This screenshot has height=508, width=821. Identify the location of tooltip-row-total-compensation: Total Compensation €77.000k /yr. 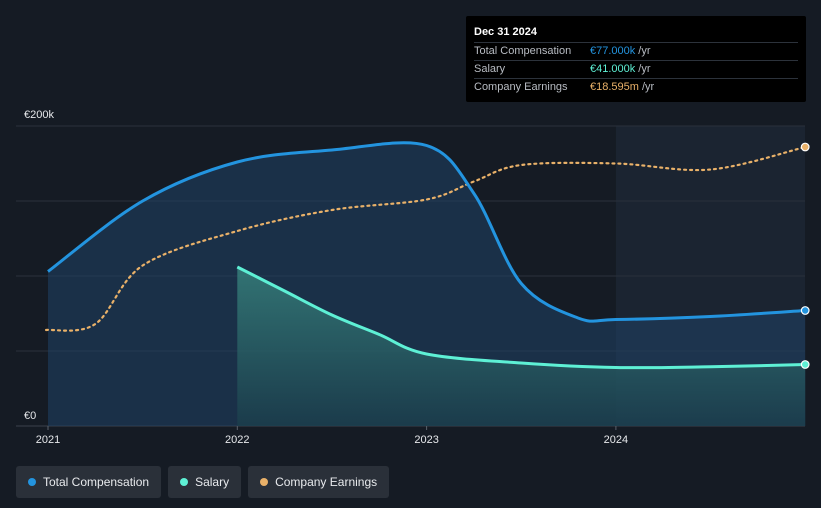
(636, 52).